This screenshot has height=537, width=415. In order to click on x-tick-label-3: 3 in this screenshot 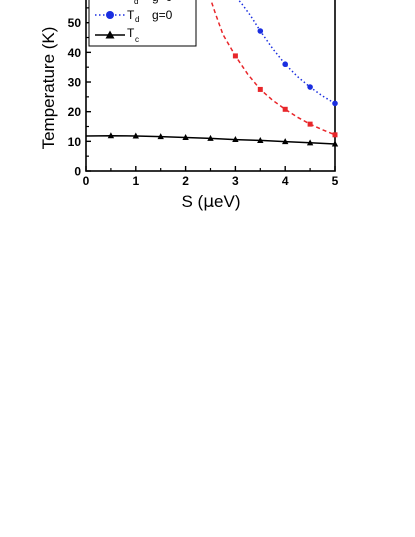, I will do `click(235, 181)`.